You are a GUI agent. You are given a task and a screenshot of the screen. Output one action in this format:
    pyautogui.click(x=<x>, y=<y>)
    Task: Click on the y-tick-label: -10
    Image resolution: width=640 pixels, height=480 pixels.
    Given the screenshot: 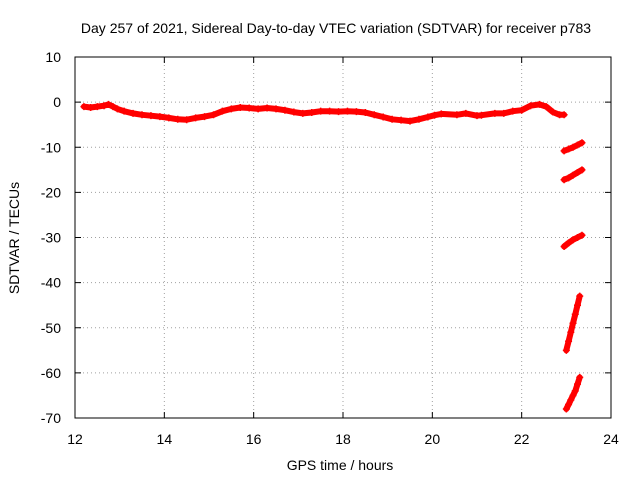 What is the action you would take?
    pyautogui.click(x=51, y=147)
    